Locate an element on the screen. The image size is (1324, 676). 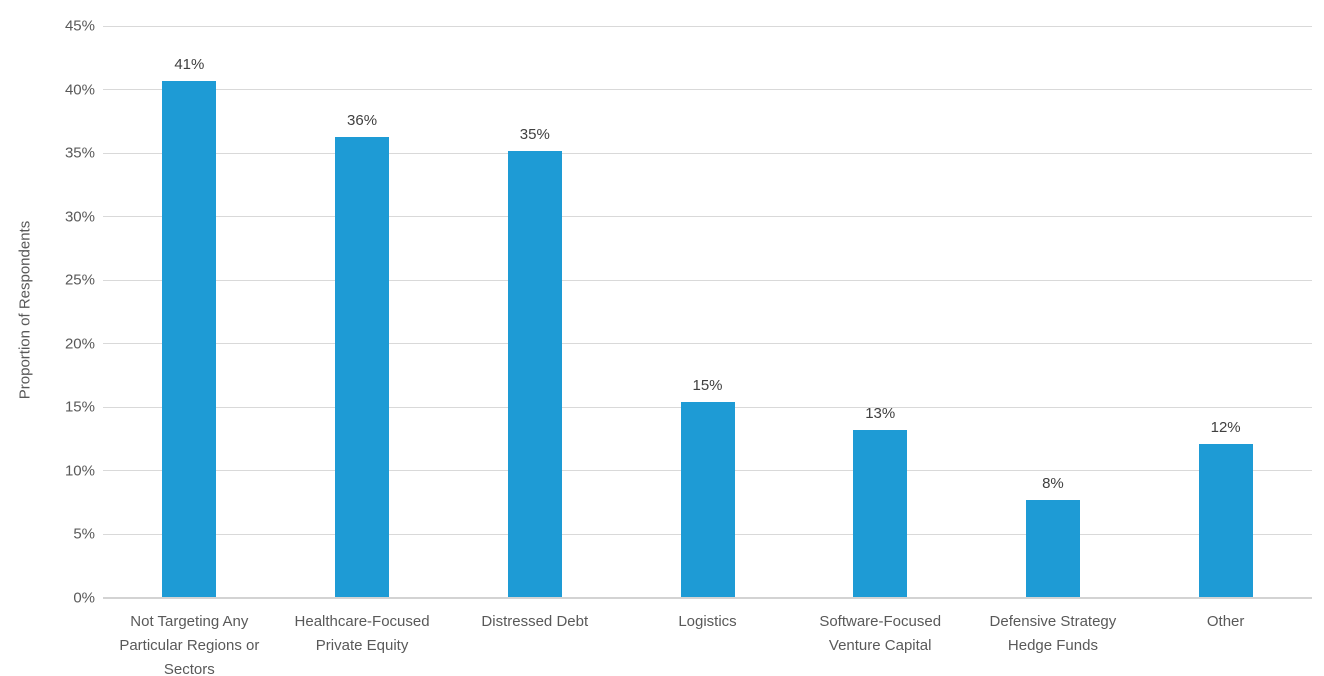
bar-value-label: 35% is located at coordinates (534, 134).